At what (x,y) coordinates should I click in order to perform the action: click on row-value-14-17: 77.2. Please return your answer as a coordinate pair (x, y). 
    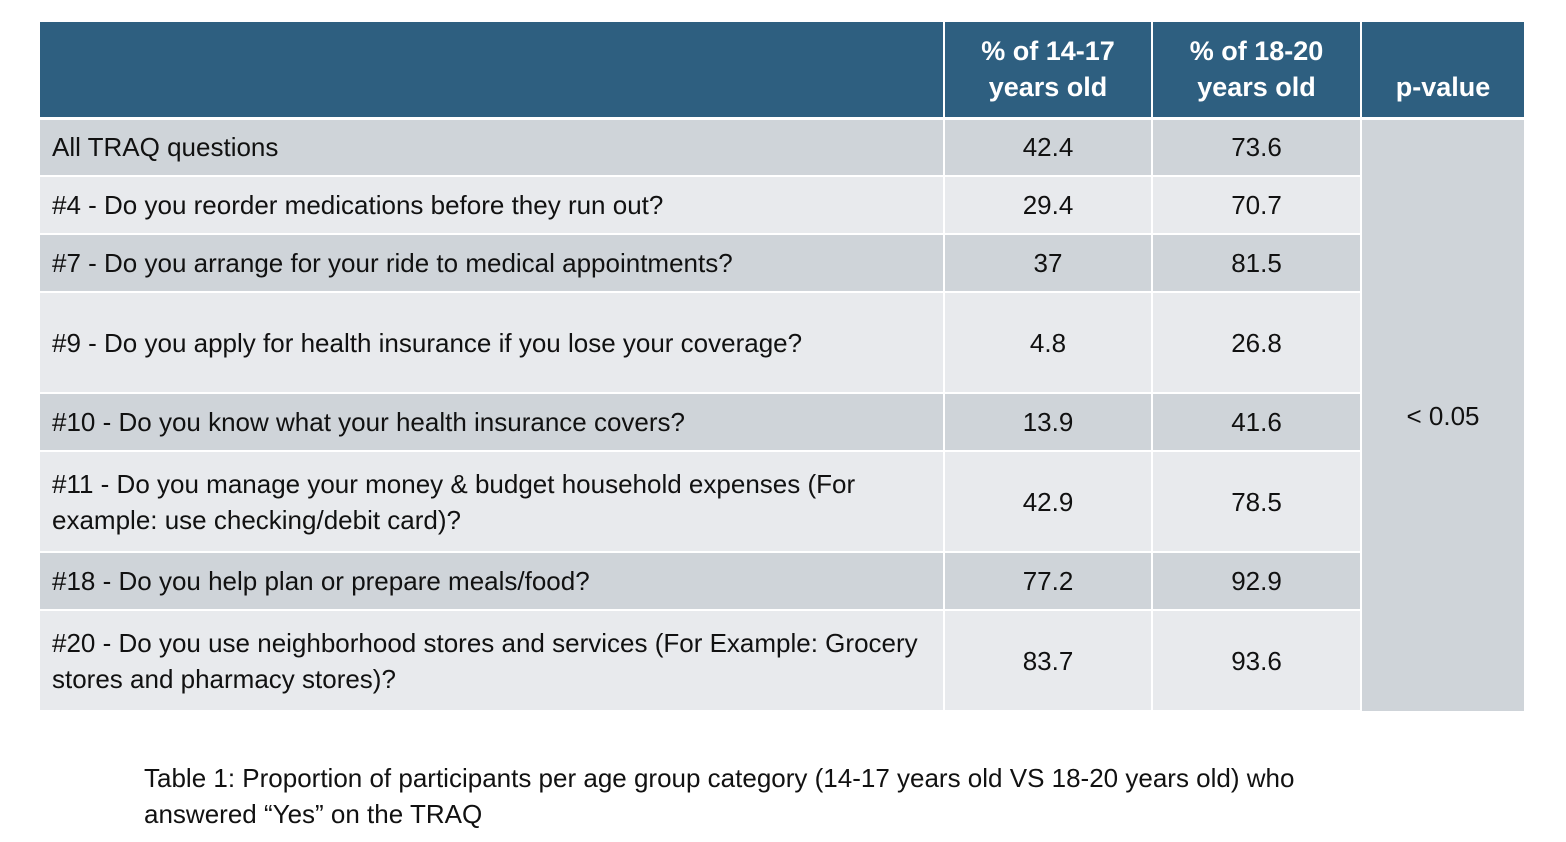
    Looking at the image, I should click on (1048, 581).